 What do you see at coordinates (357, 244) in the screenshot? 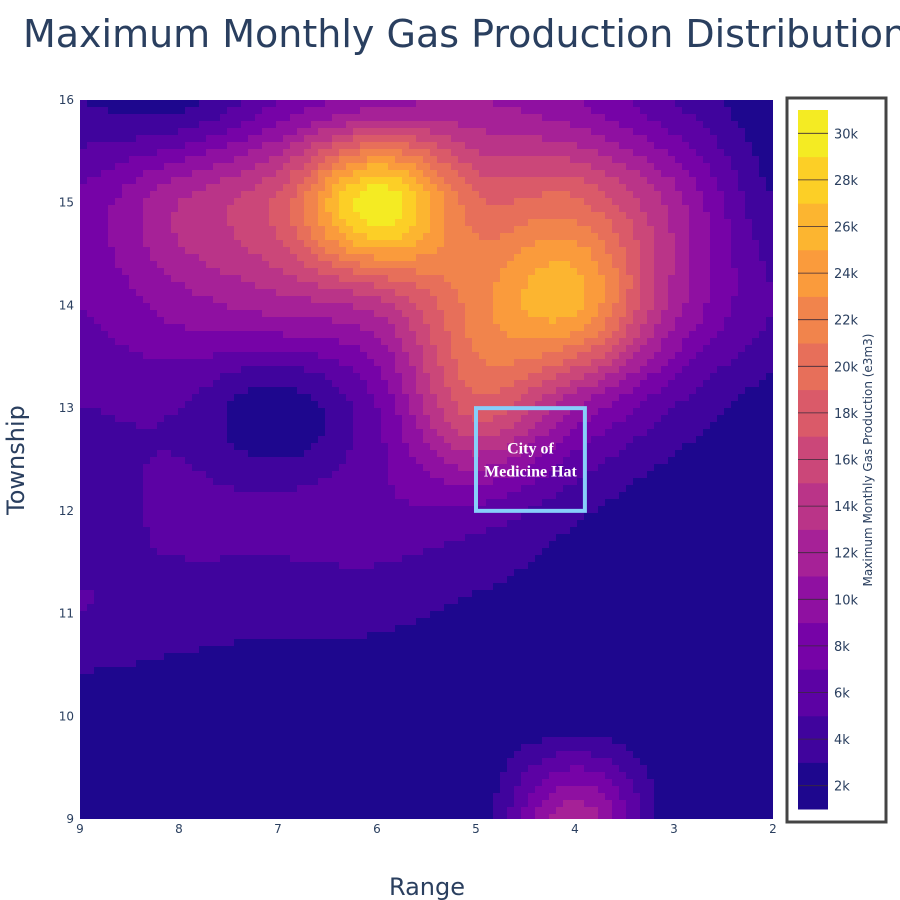
I see `contour-cell-2019` at bounding box center [357, 244].